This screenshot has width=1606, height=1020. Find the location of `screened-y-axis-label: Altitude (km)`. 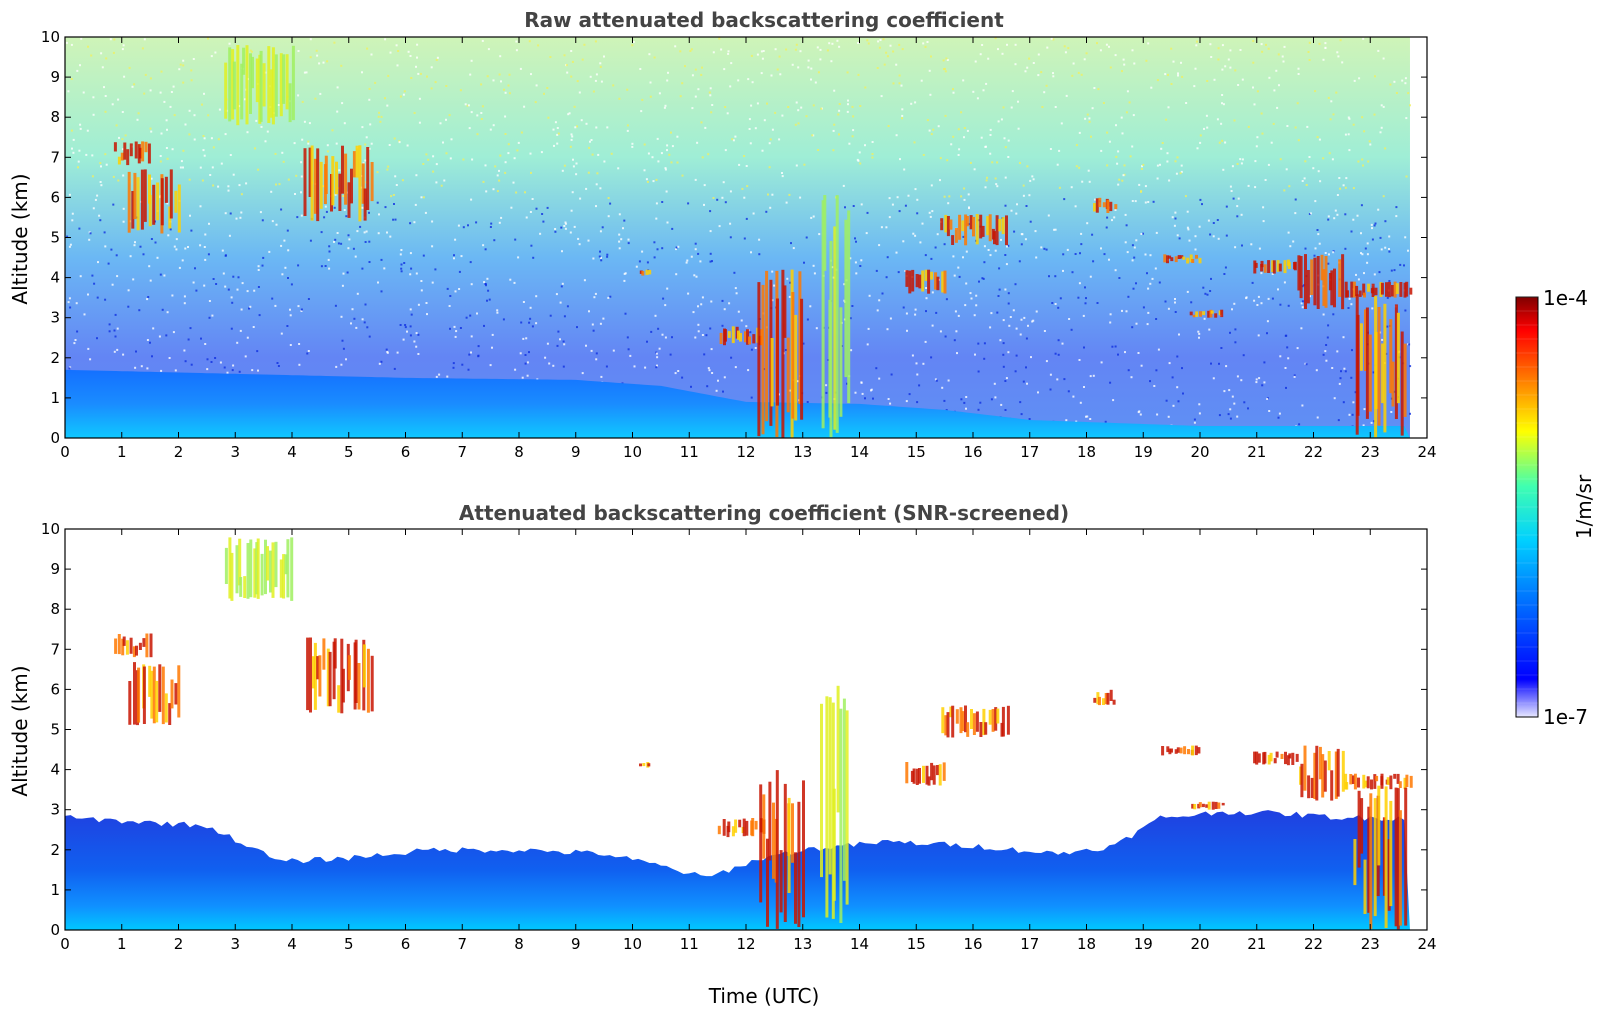

screened-y-axis-label: Altitude (km) is located at coordinates (20, 730).